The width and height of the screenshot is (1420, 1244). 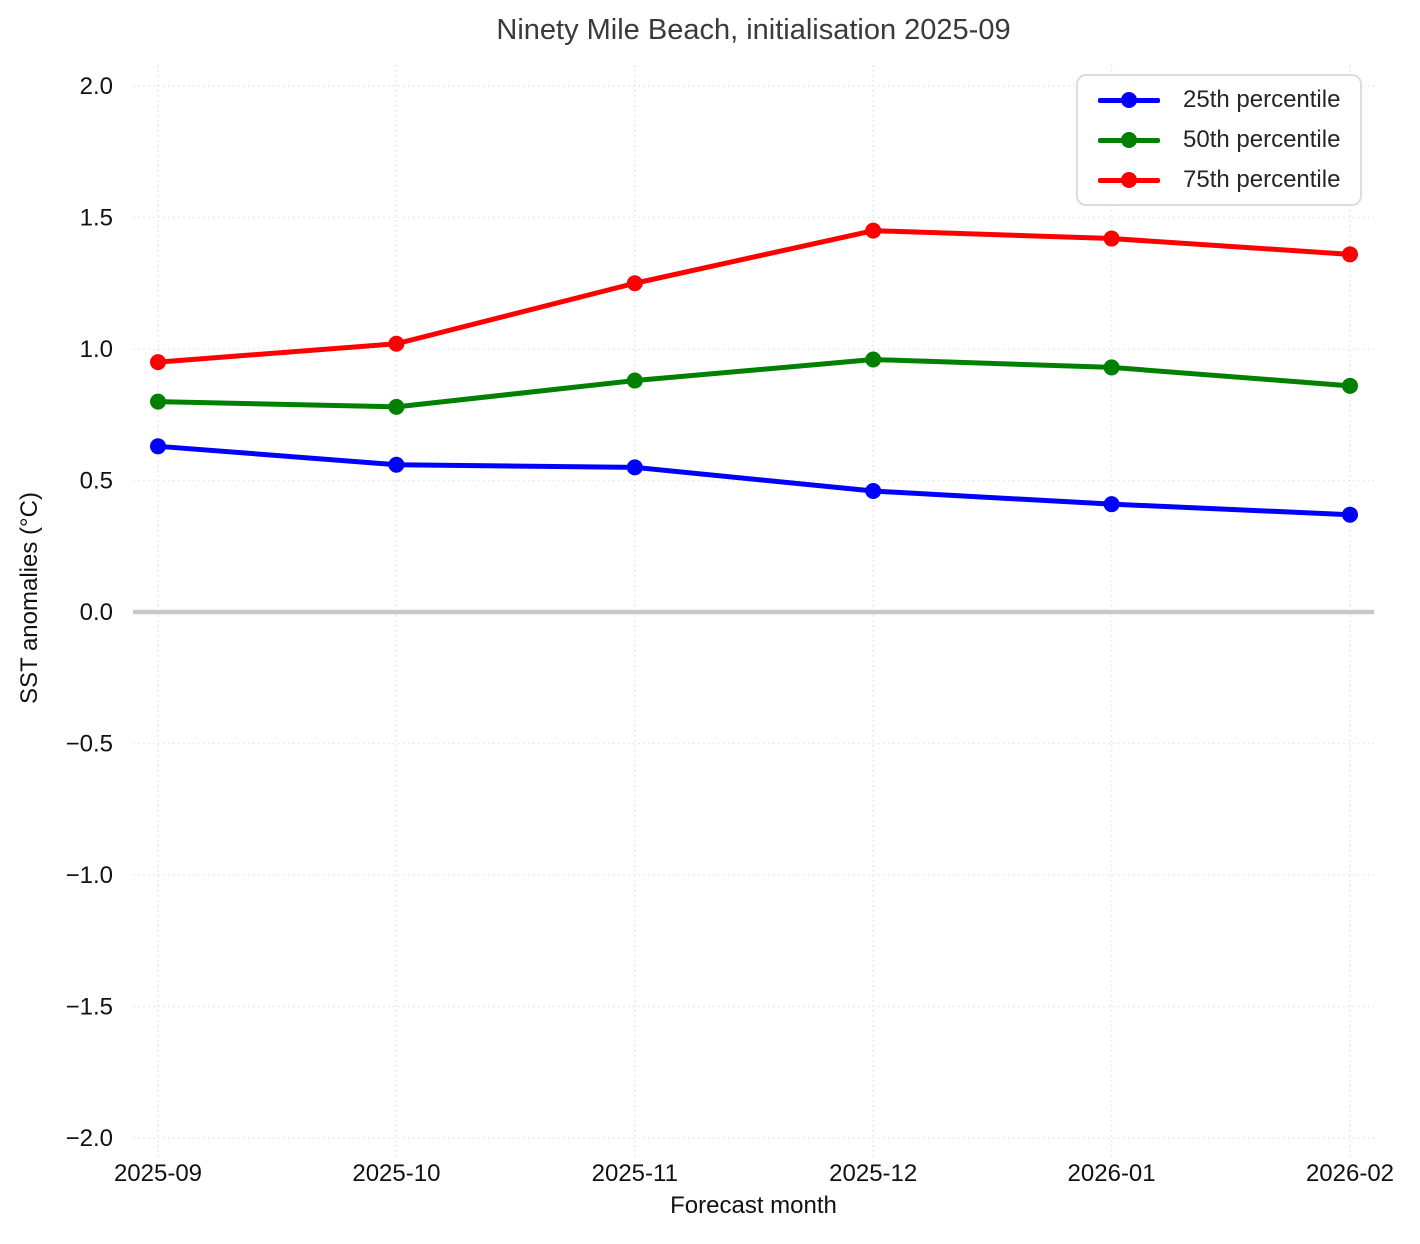 I want to click on y-tick-label: 1.0, so click(x=96, y=349).